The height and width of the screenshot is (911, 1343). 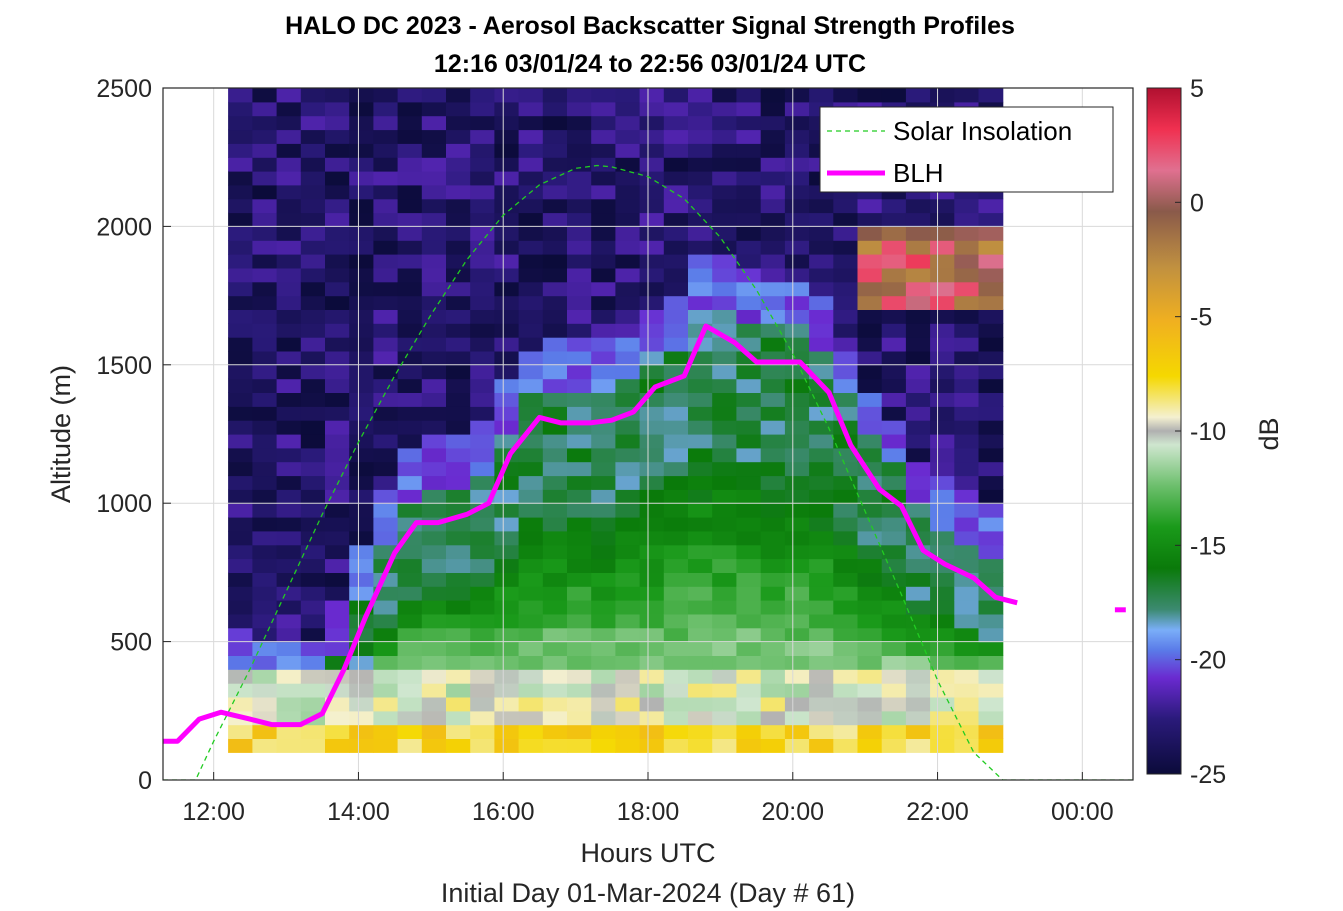 I want to click on colorbar-tick-label: -25, so click(x=1208, y=775).